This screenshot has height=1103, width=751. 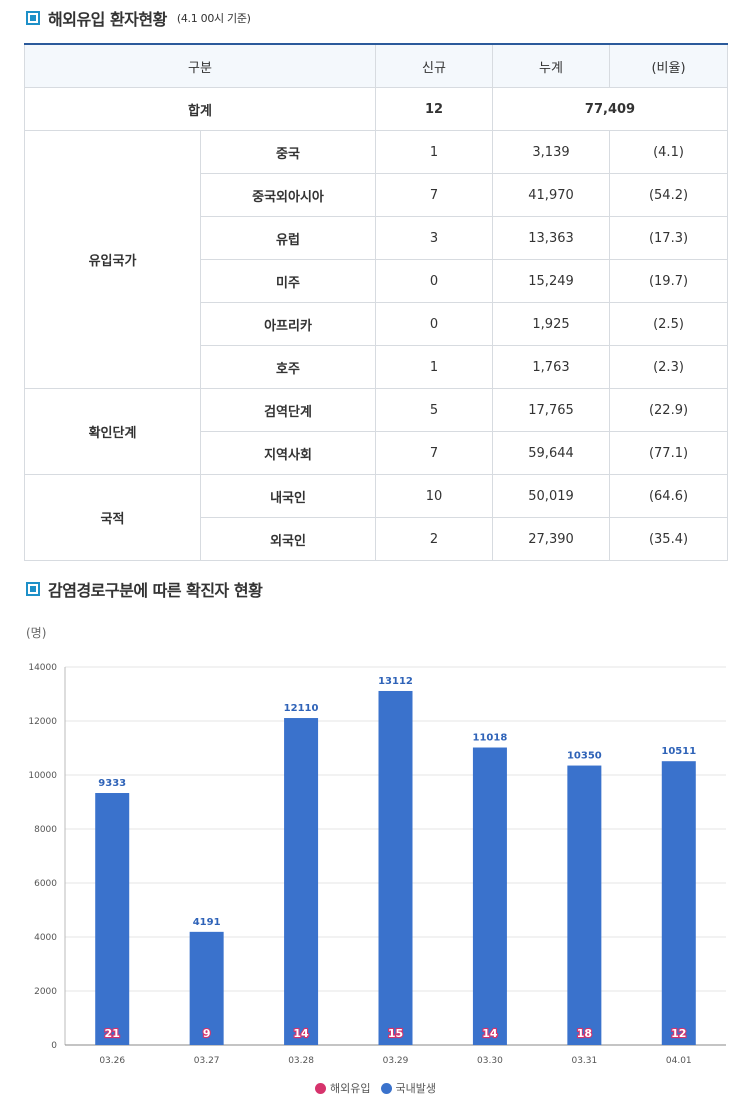 What do you see at coordinates (415, 1088) in the screenshot?
I see `legend-label: 국내발생` at bounding box center [415, 1088].